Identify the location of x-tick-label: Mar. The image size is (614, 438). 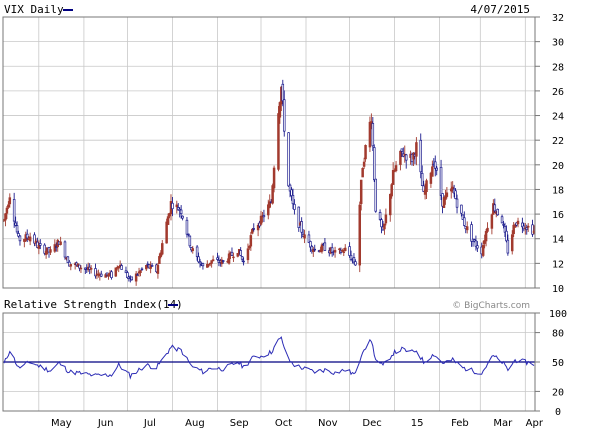
(503, 423).